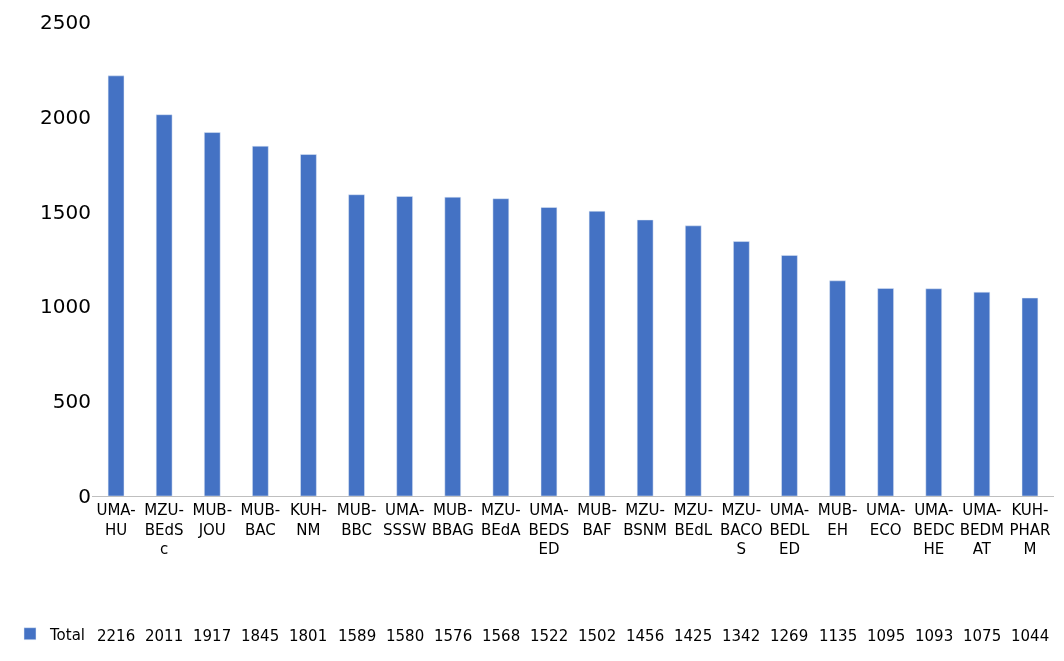 The height and width of the screenshot is (661, 1064). What do you see at coordinates (933, 529) in the screenshot?
I see `x-tick-label: UMA-BEDCHE` at bounding box center [933, 529].